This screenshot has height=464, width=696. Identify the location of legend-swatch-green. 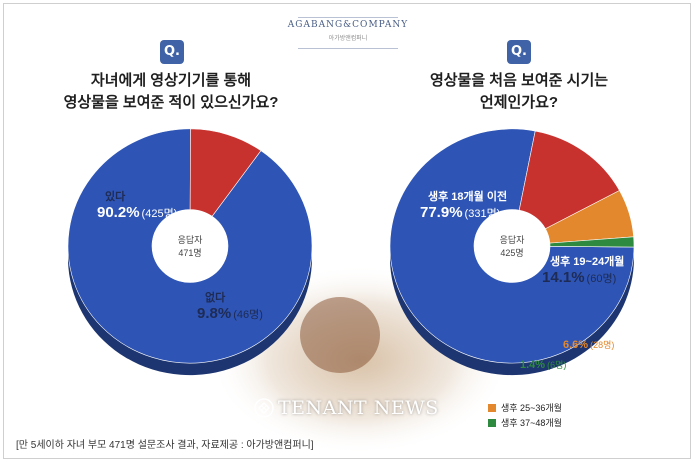
(492, 423).